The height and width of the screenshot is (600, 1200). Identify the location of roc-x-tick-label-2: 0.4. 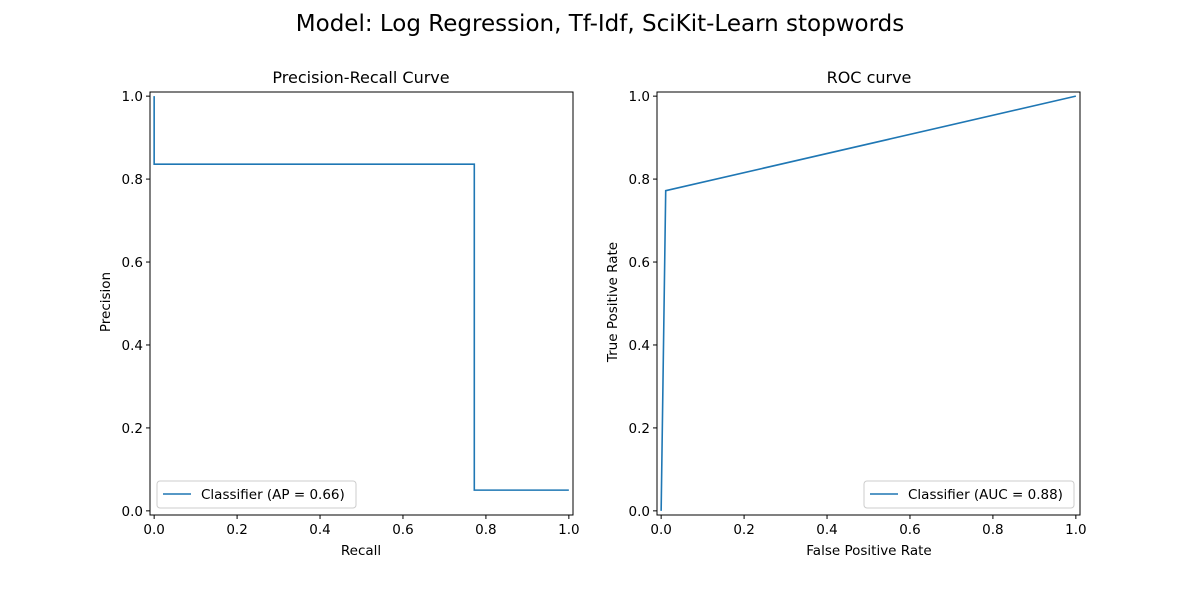
(826, 530).